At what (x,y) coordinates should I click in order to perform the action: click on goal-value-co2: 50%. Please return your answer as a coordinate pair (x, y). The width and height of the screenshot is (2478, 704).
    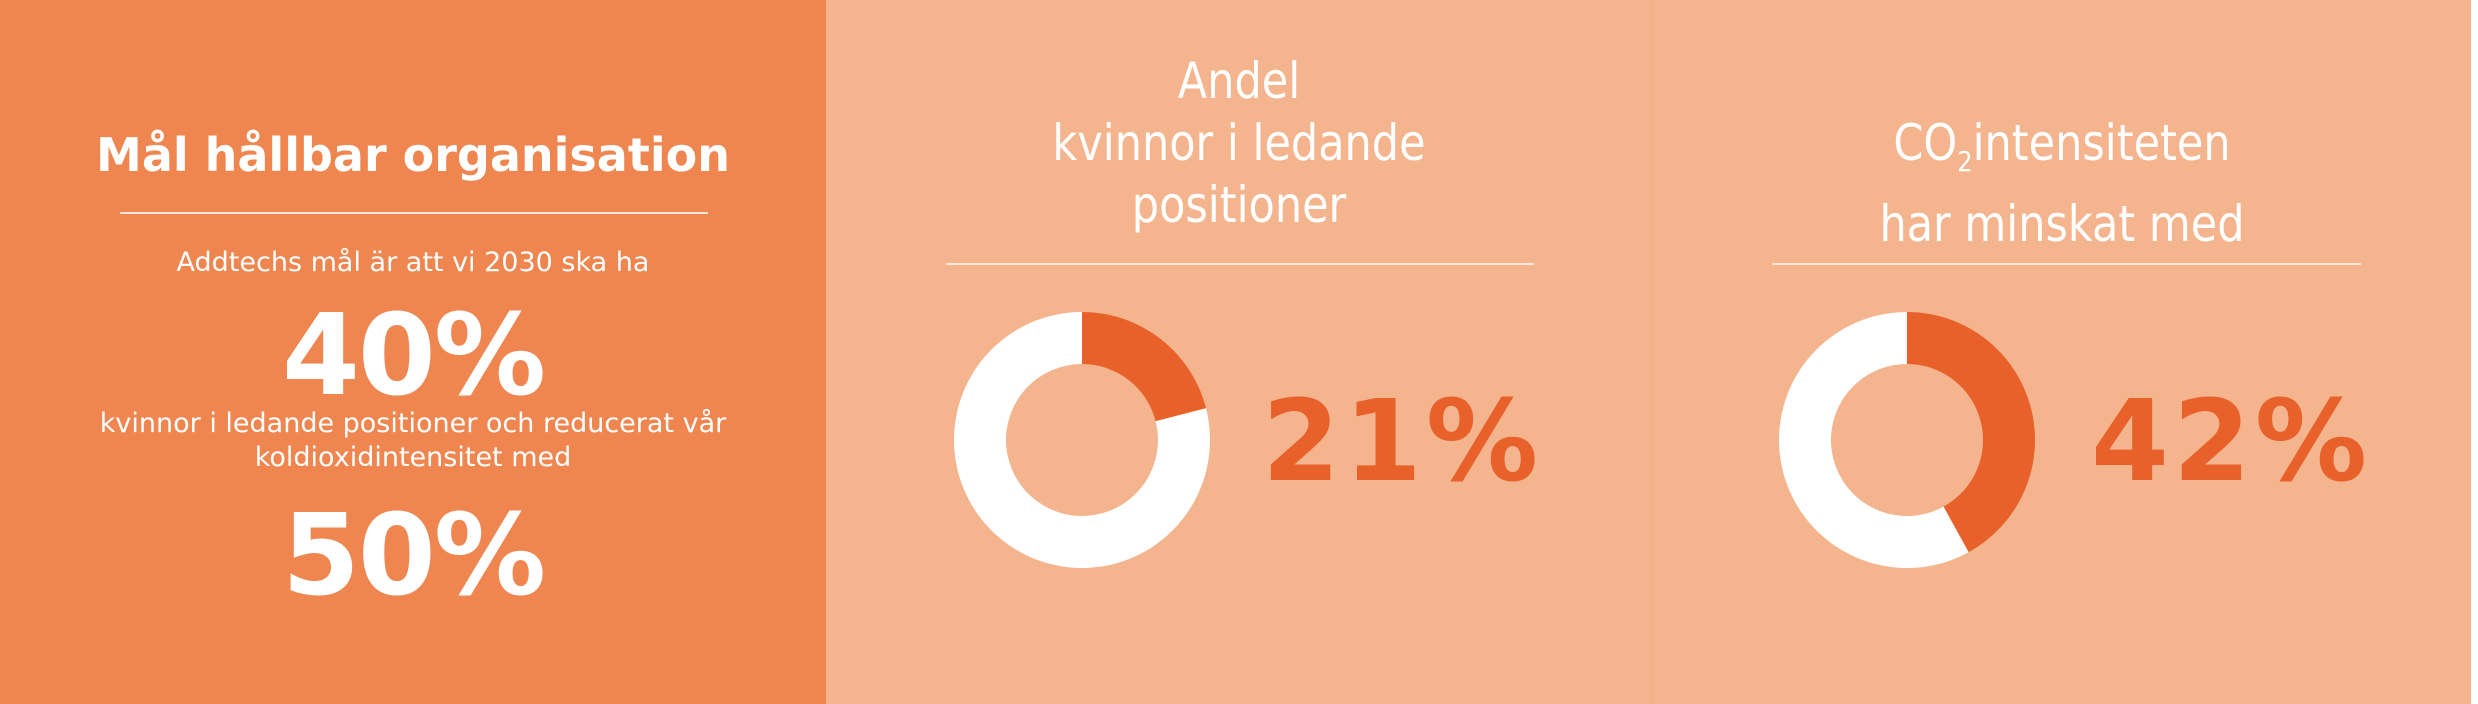
    Looking at the image, I should click on (413, 556).